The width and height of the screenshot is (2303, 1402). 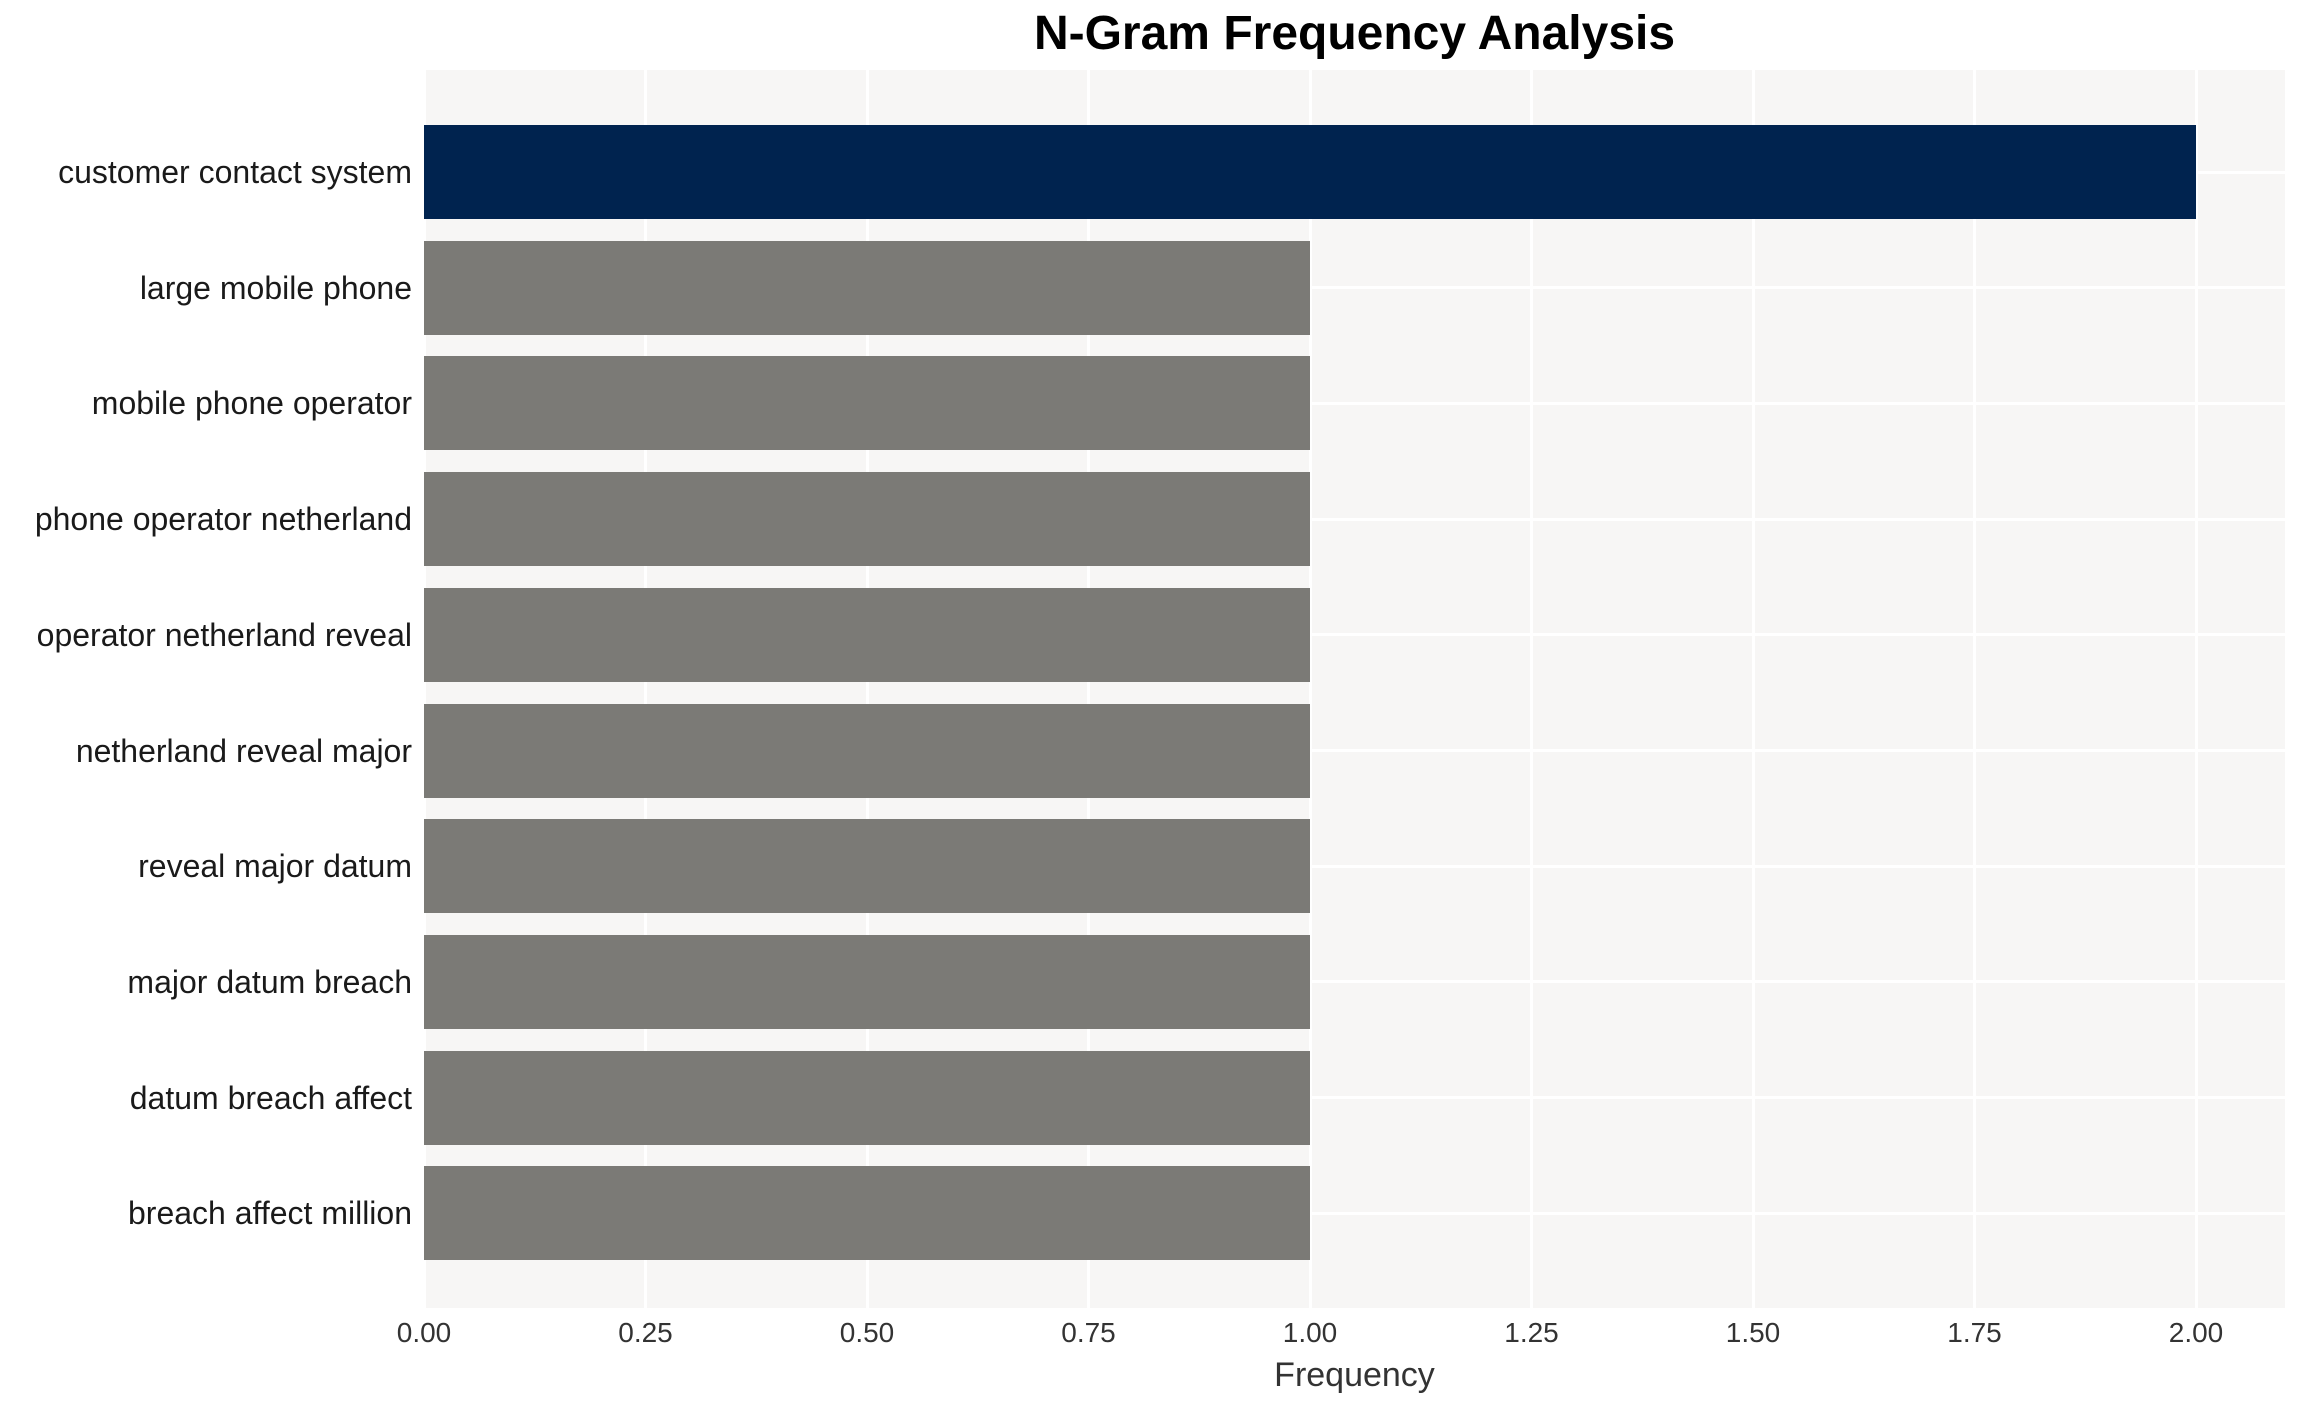 I want to click on x-tick-label: 0.25, so click(x=645, y=1332).